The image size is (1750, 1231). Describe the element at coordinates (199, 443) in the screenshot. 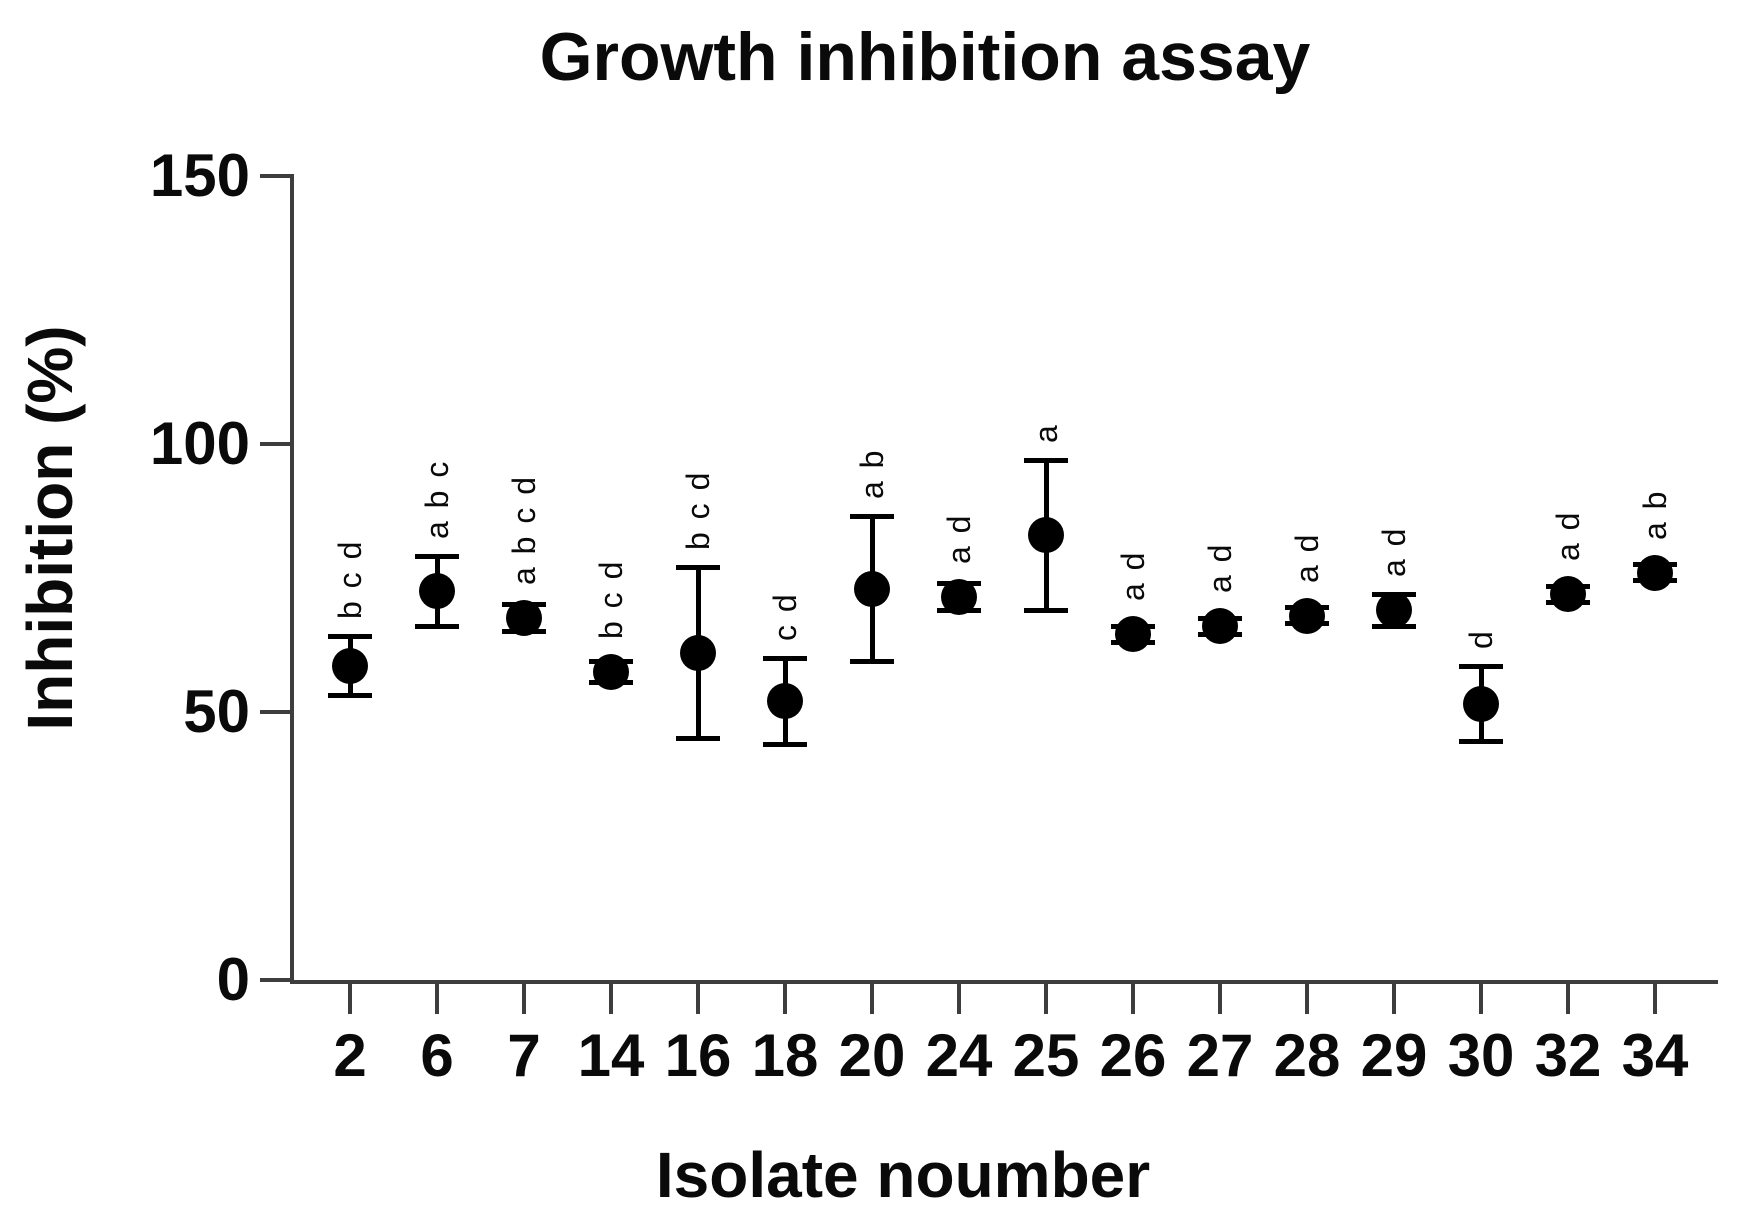

I see `y-tick-label: 100` at that location.